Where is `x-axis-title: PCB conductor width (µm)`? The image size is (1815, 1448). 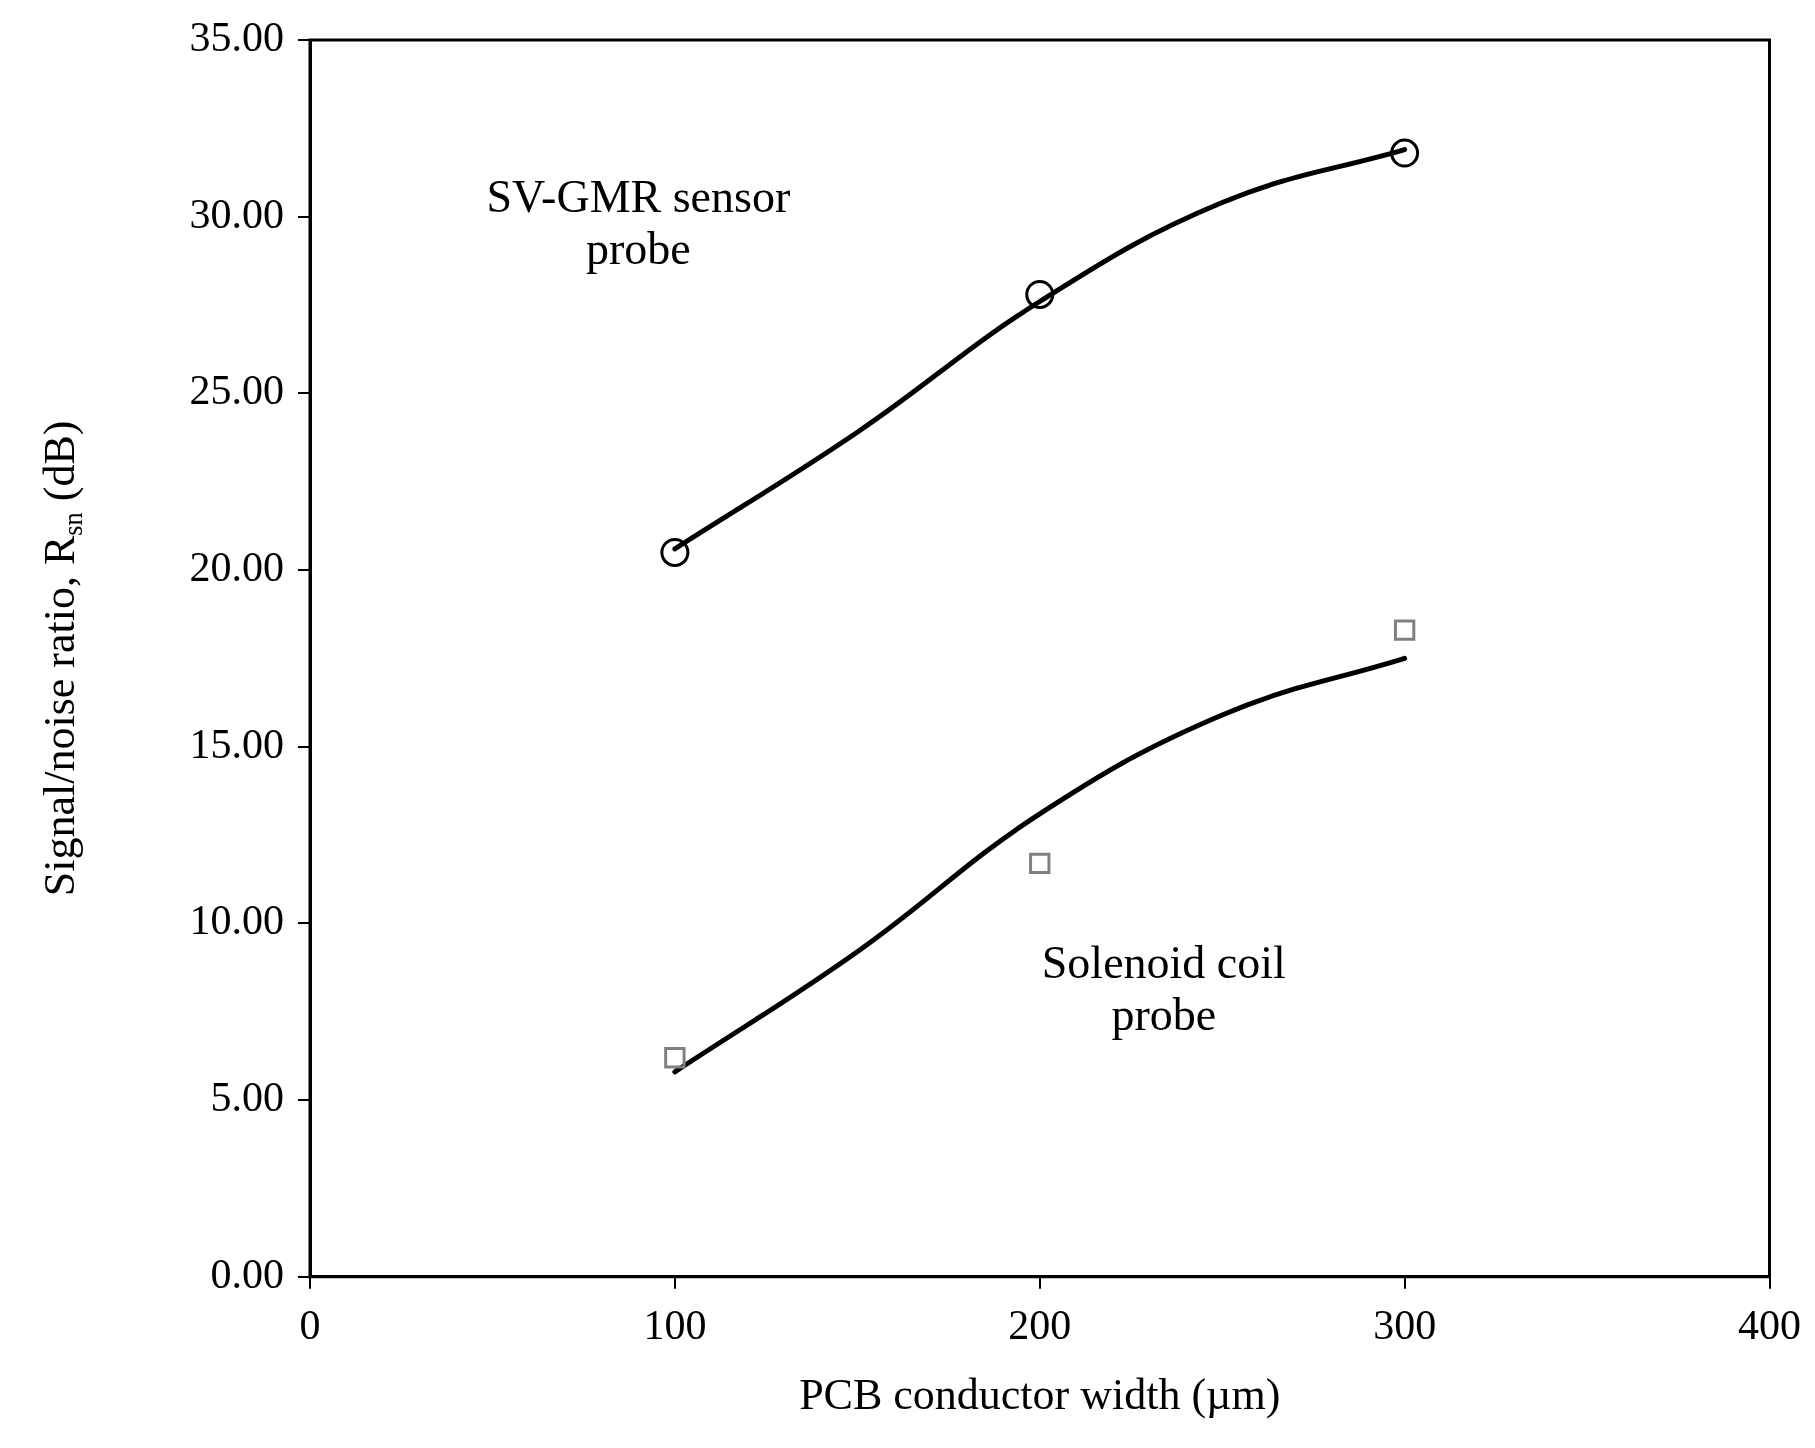 x-axis-title: PCB conductor width (µm) is located at coordinates (1040, 1395).